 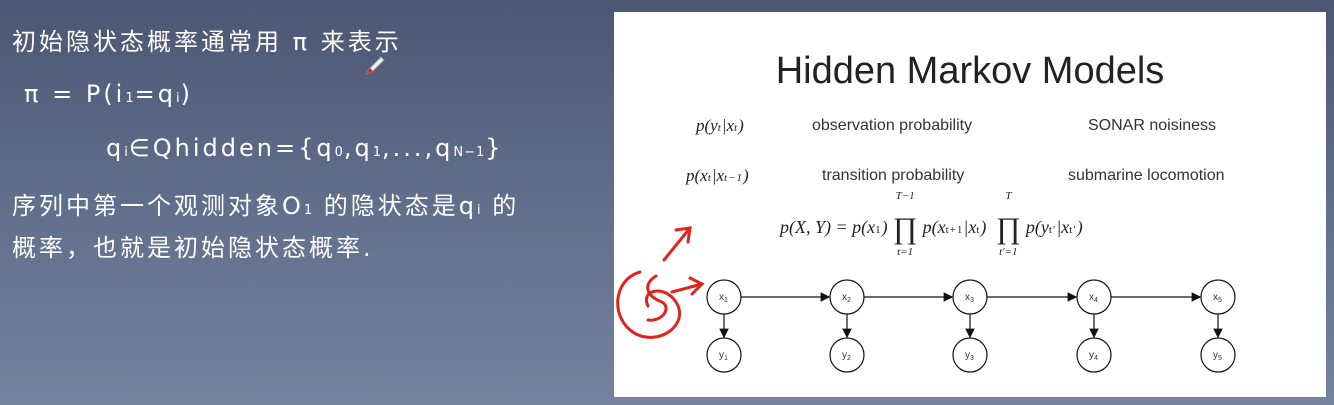 I want to click on term1-c: ), so click(x=983, y=227).